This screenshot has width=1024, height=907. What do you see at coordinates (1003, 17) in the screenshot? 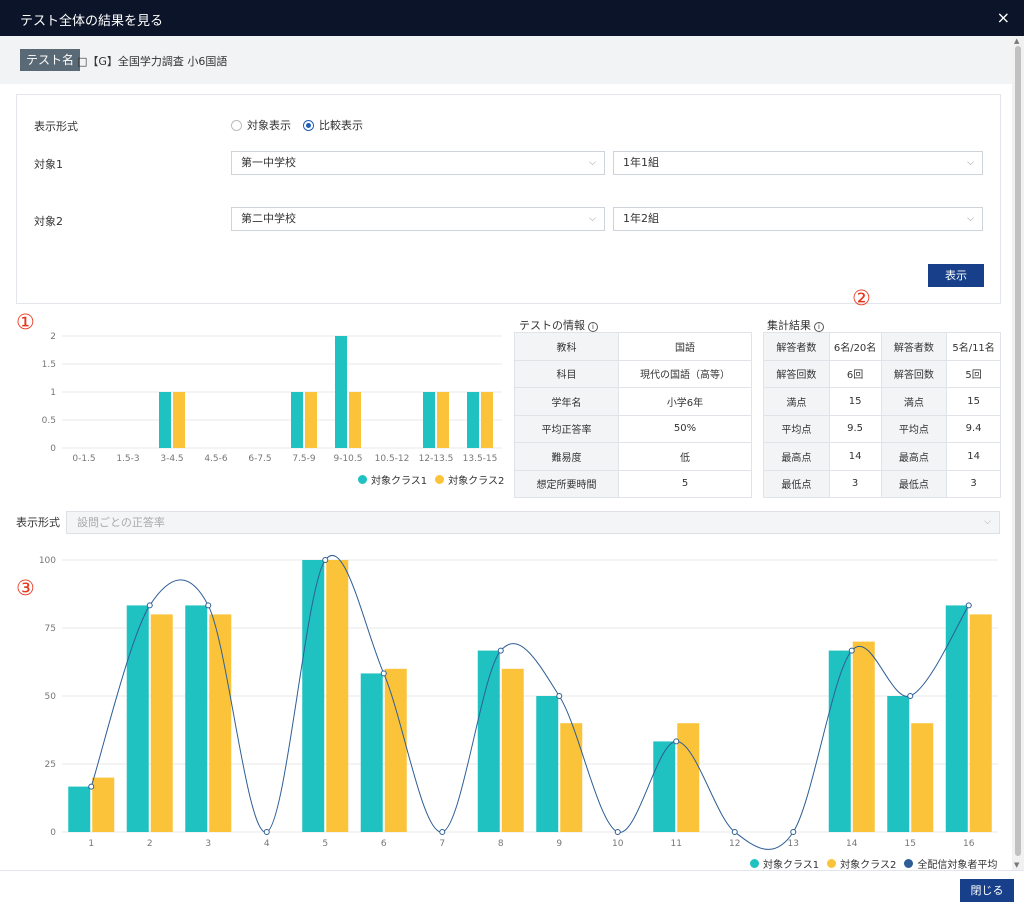
I see `close-icon: ×` at bounding box center [1003, 17].